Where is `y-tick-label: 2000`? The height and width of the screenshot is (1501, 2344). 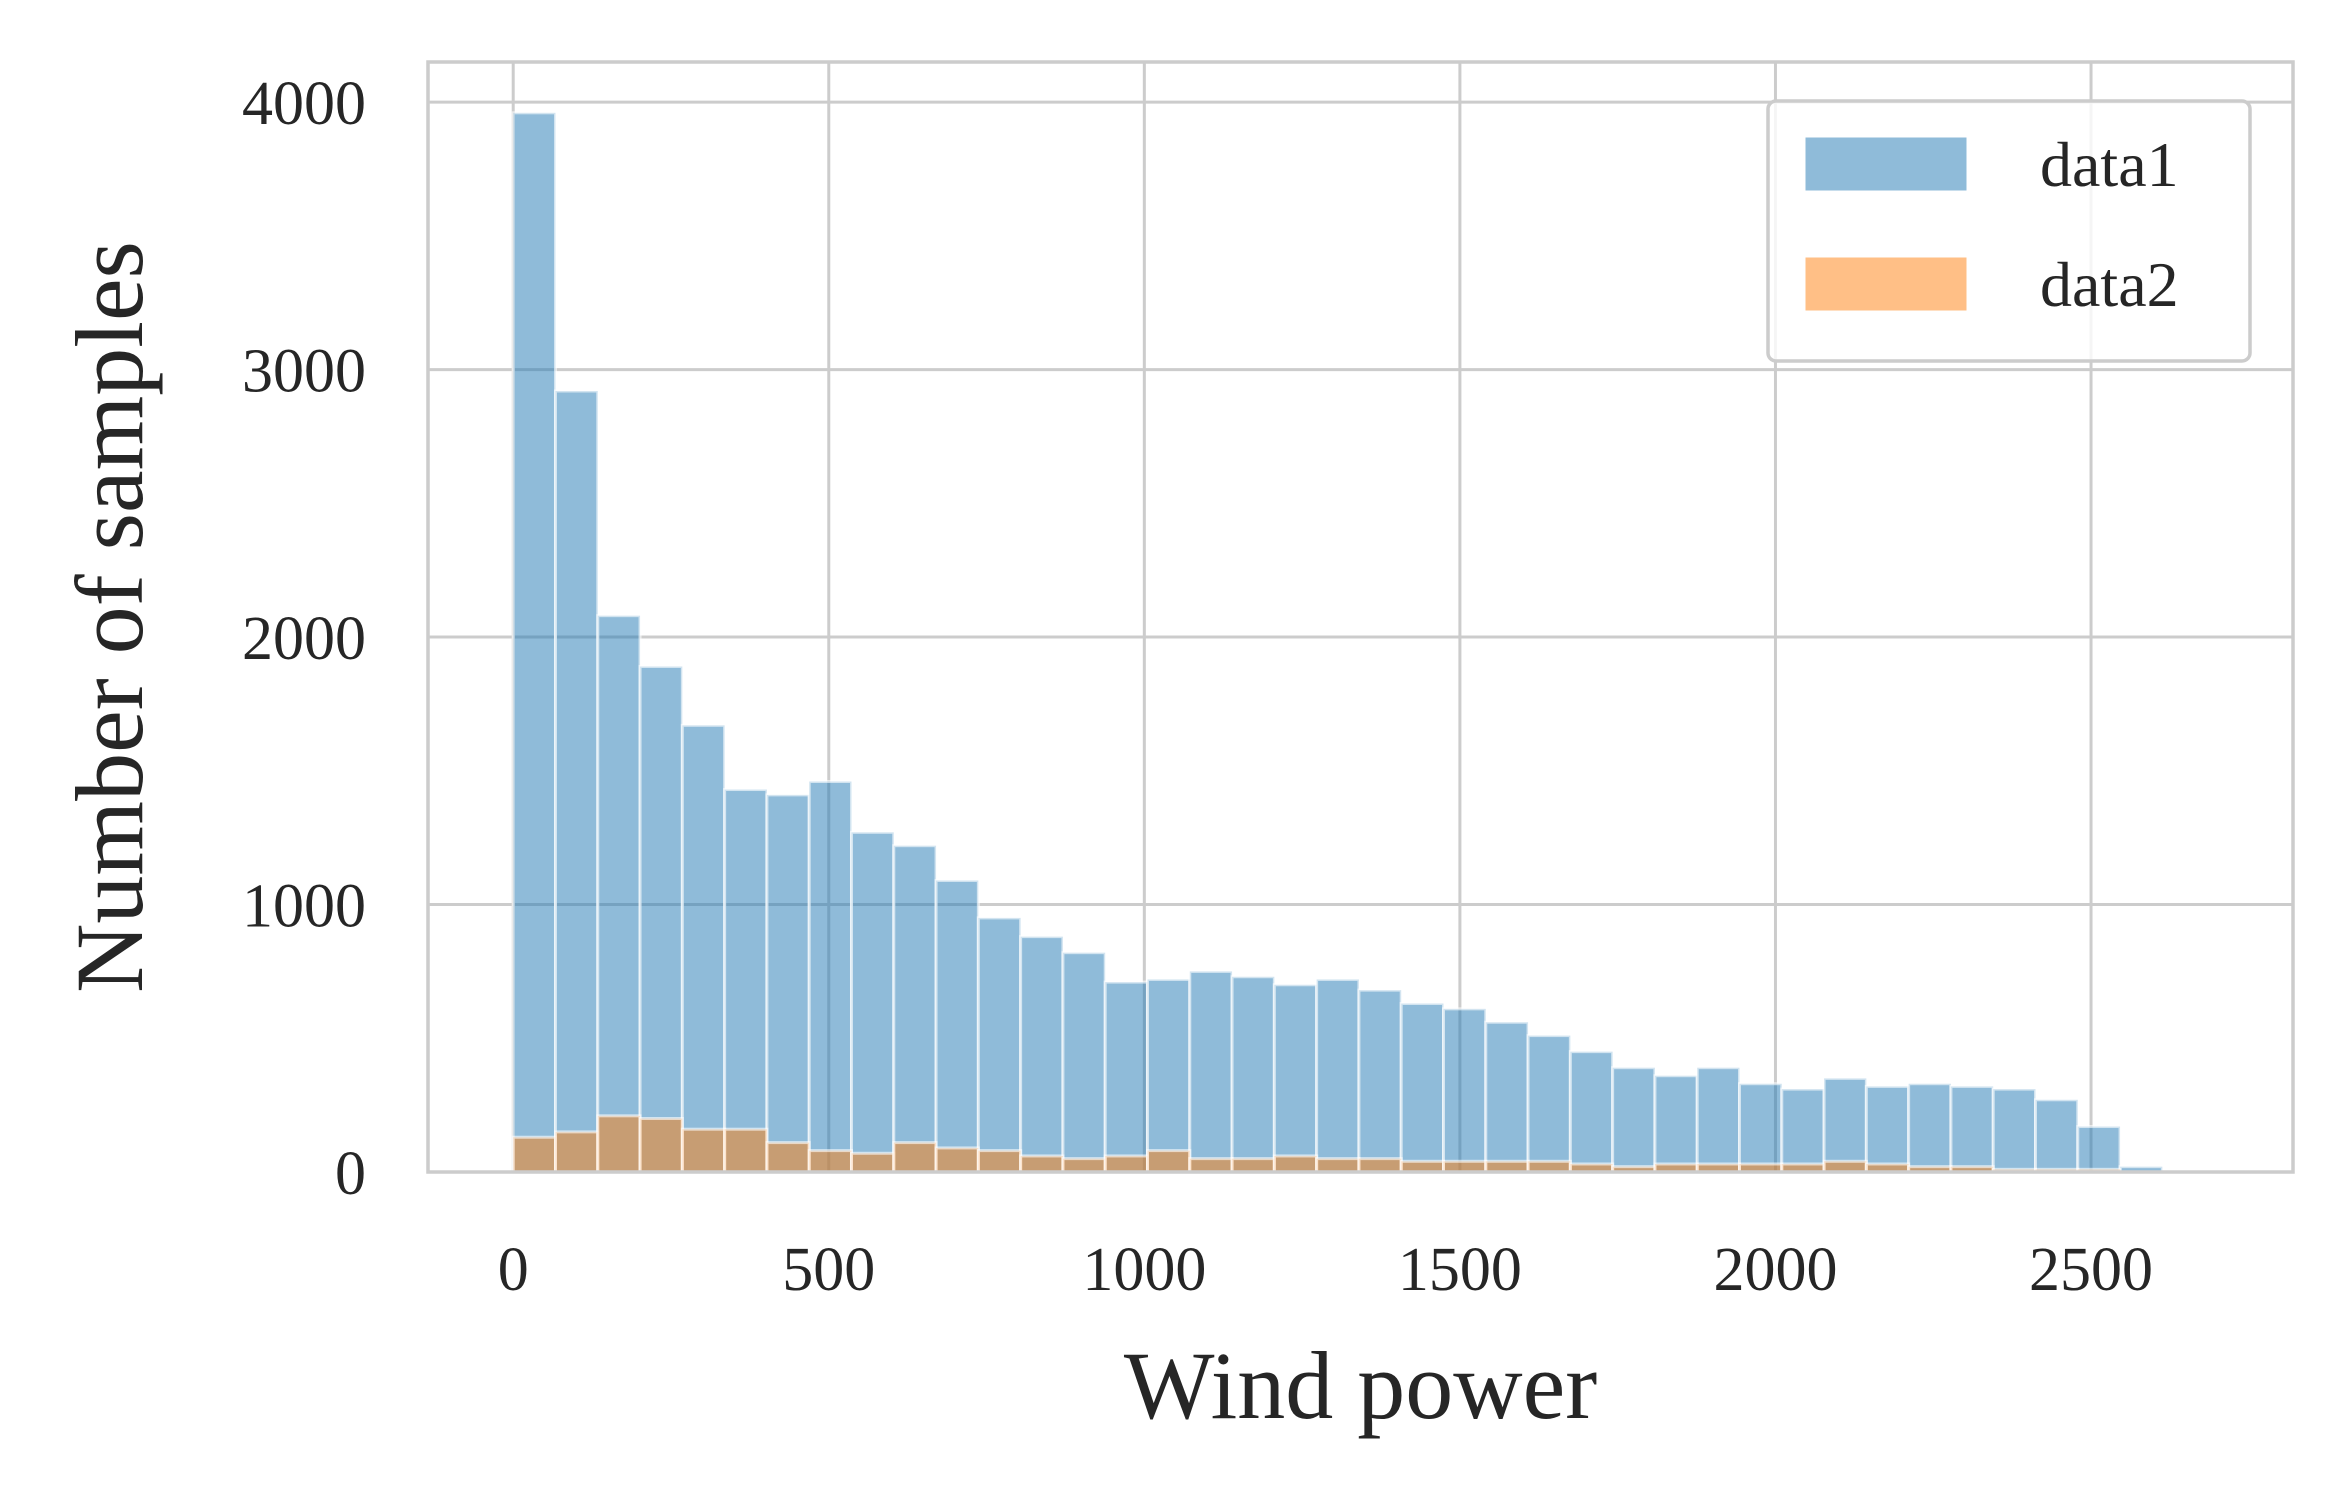
y-tick-label: 2000 is located at coordinates (304, 639).